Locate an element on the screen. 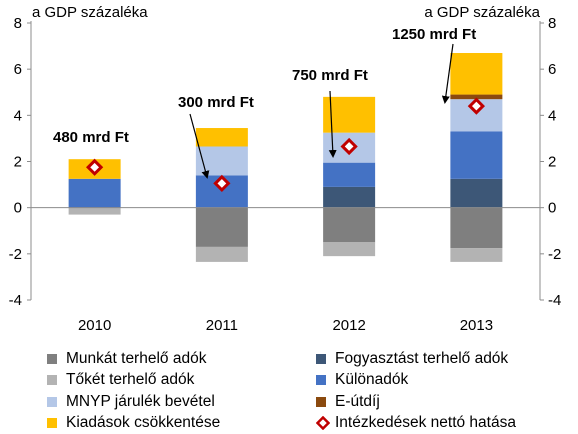  legend-label: Kiadások csökkentése is located at coordinates (143, 422).